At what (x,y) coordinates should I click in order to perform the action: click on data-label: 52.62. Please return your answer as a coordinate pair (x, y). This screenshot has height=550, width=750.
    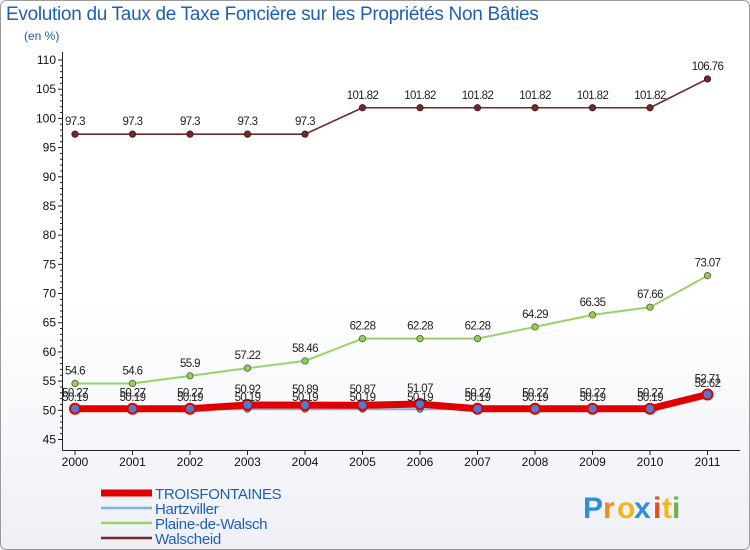
    Looking at the image, I should click on (708, 384).